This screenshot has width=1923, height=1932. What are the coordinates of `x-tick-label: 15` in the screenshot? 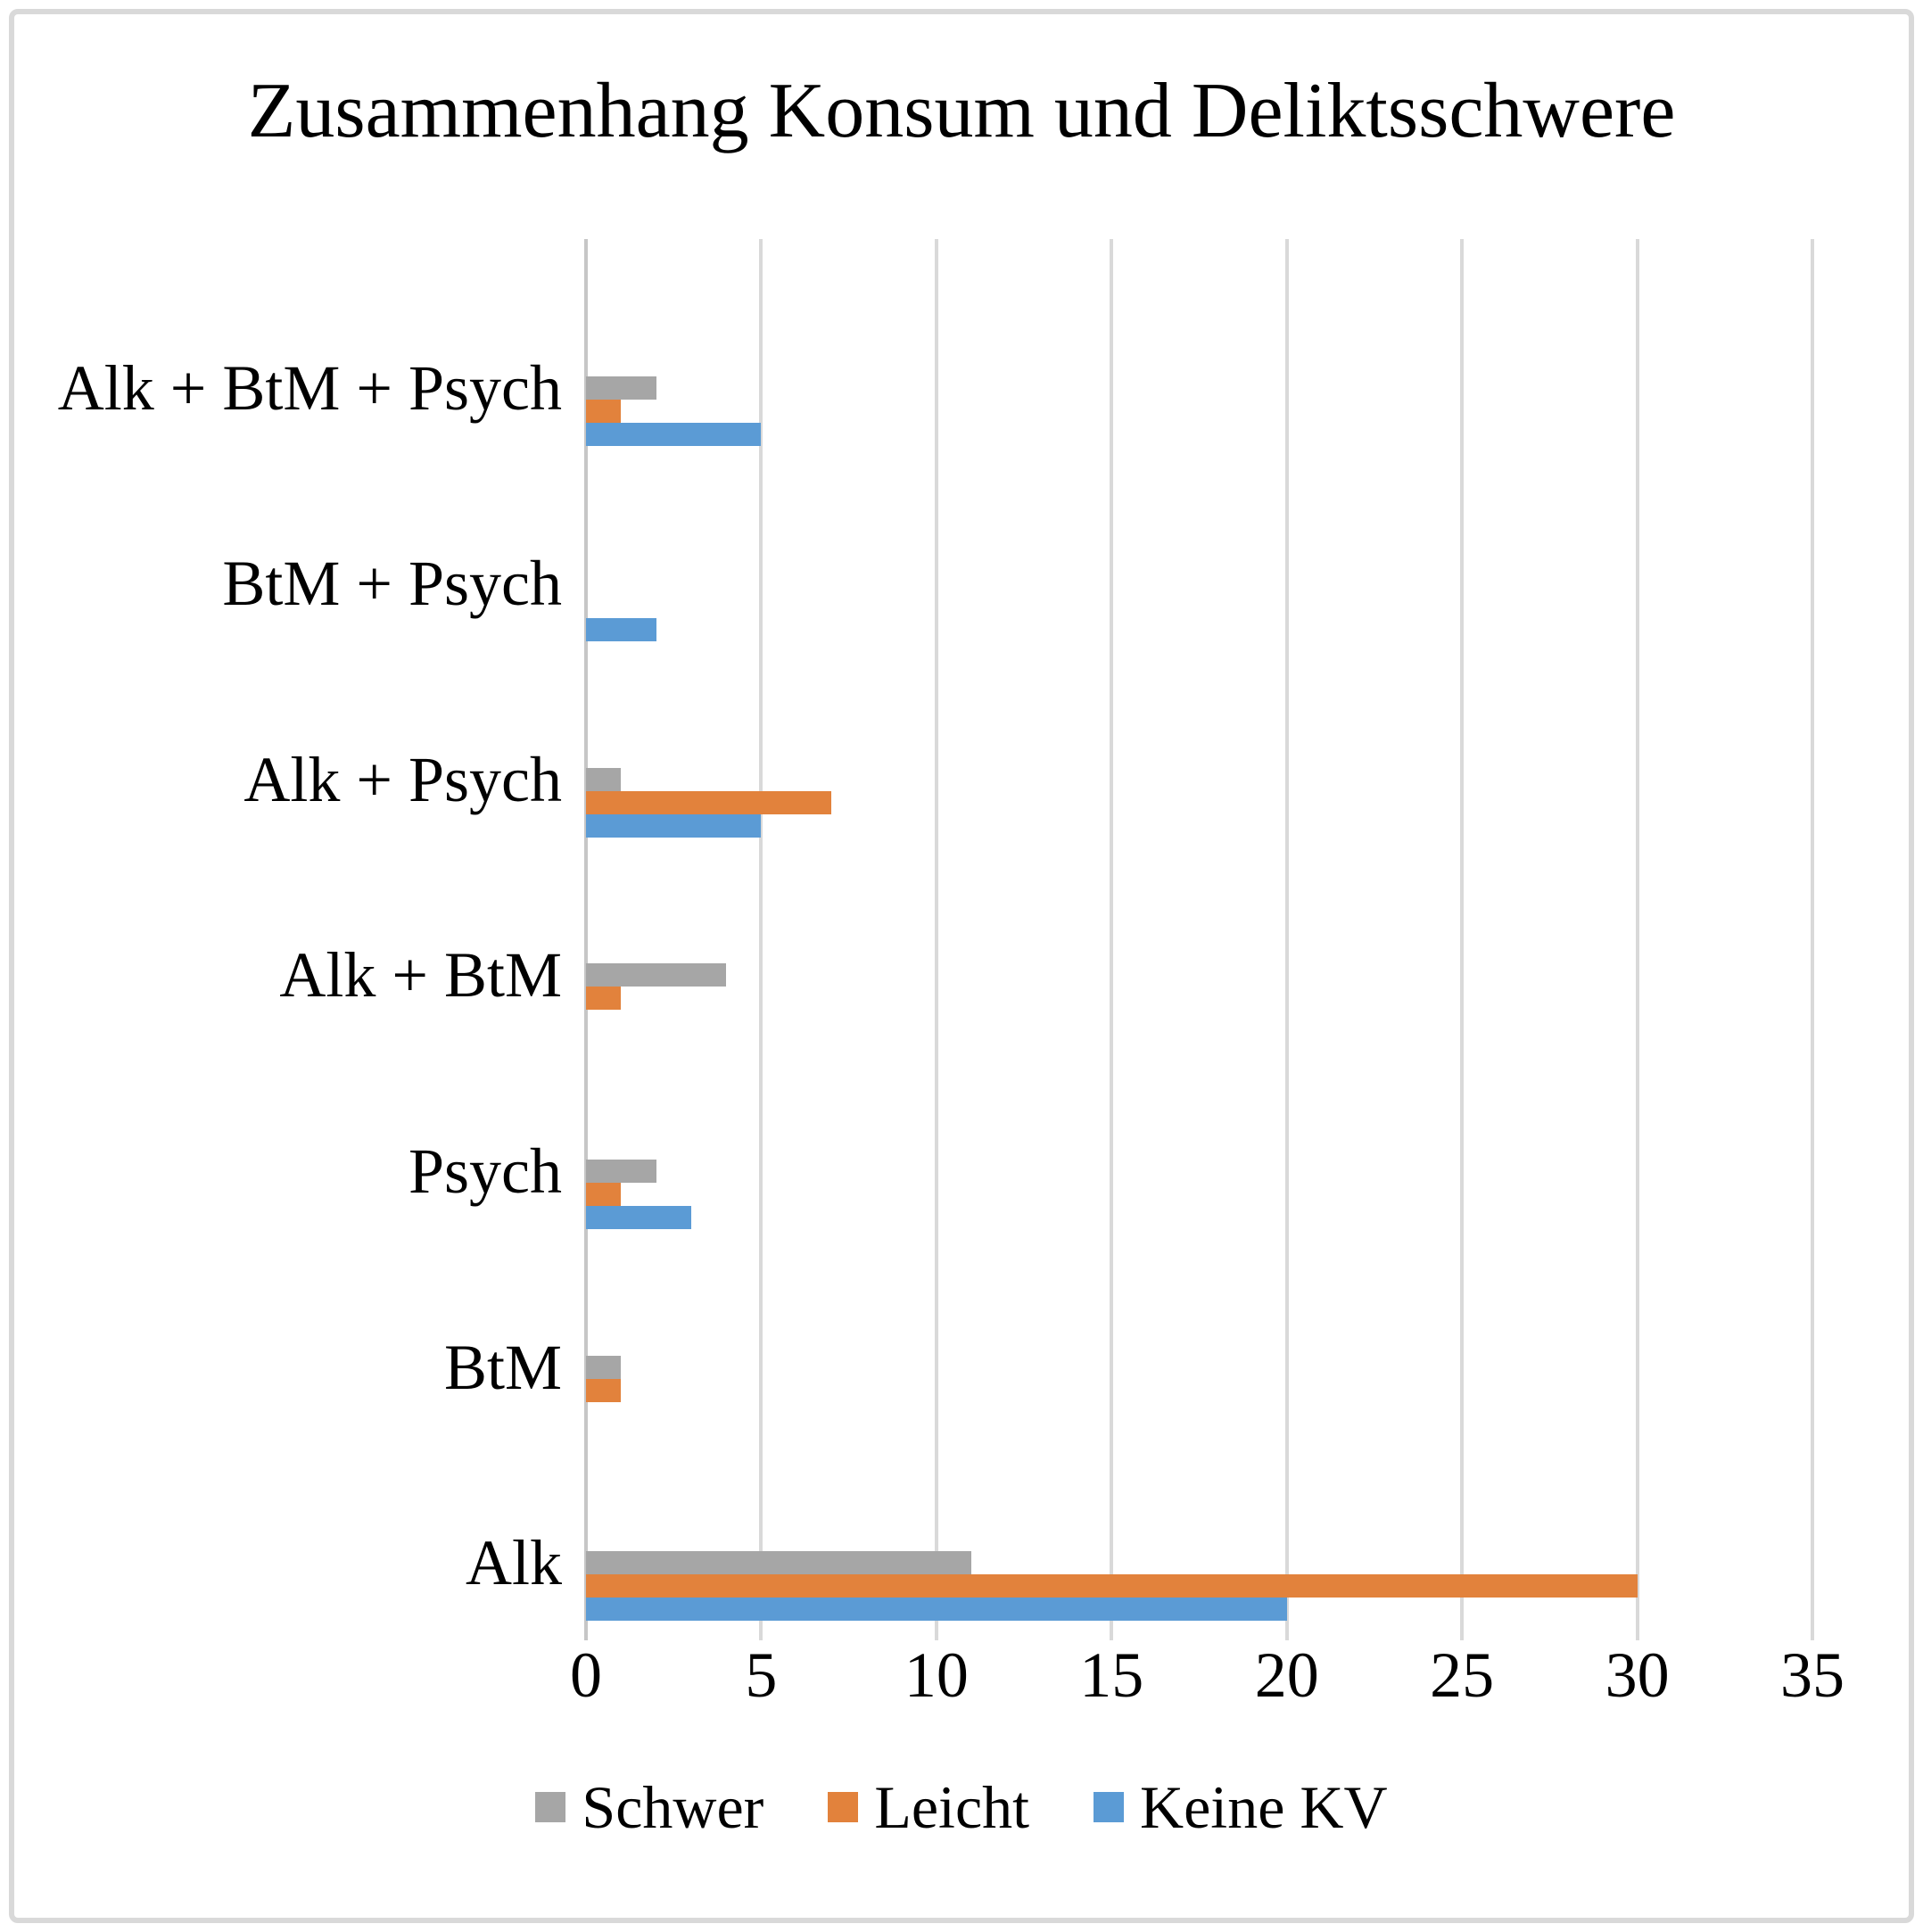 It's located at (1111, 1675).